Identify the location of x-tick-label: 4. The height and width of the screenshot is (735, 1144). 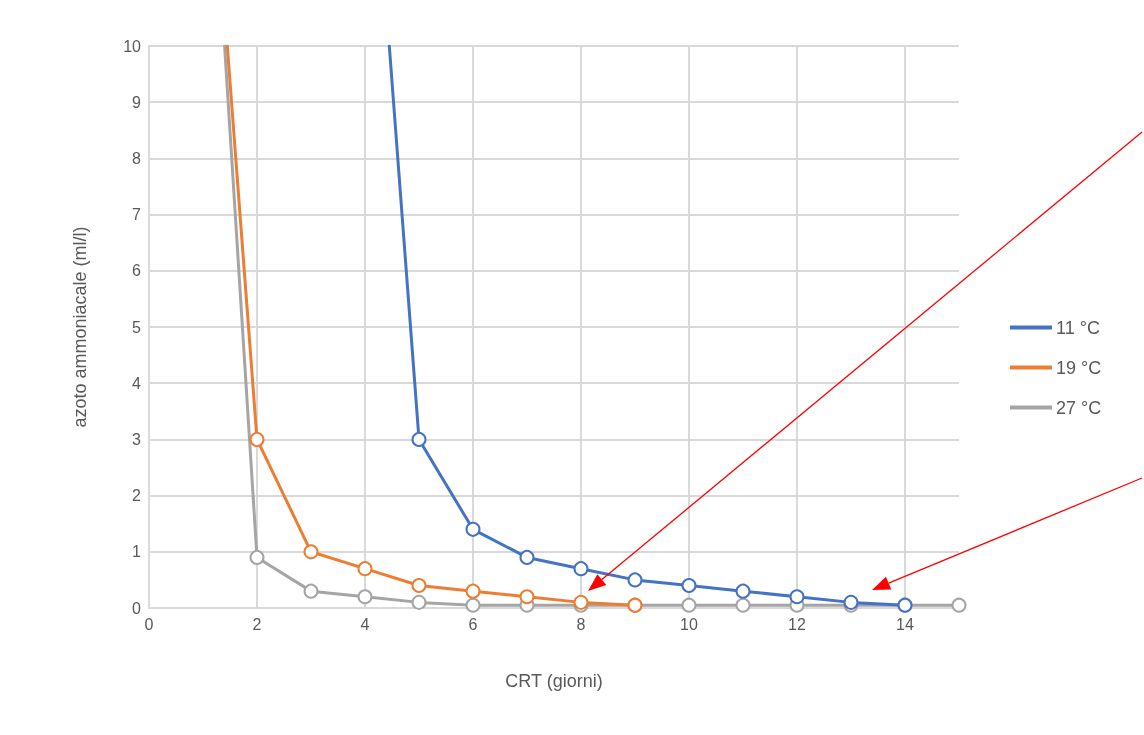
(365, 624).